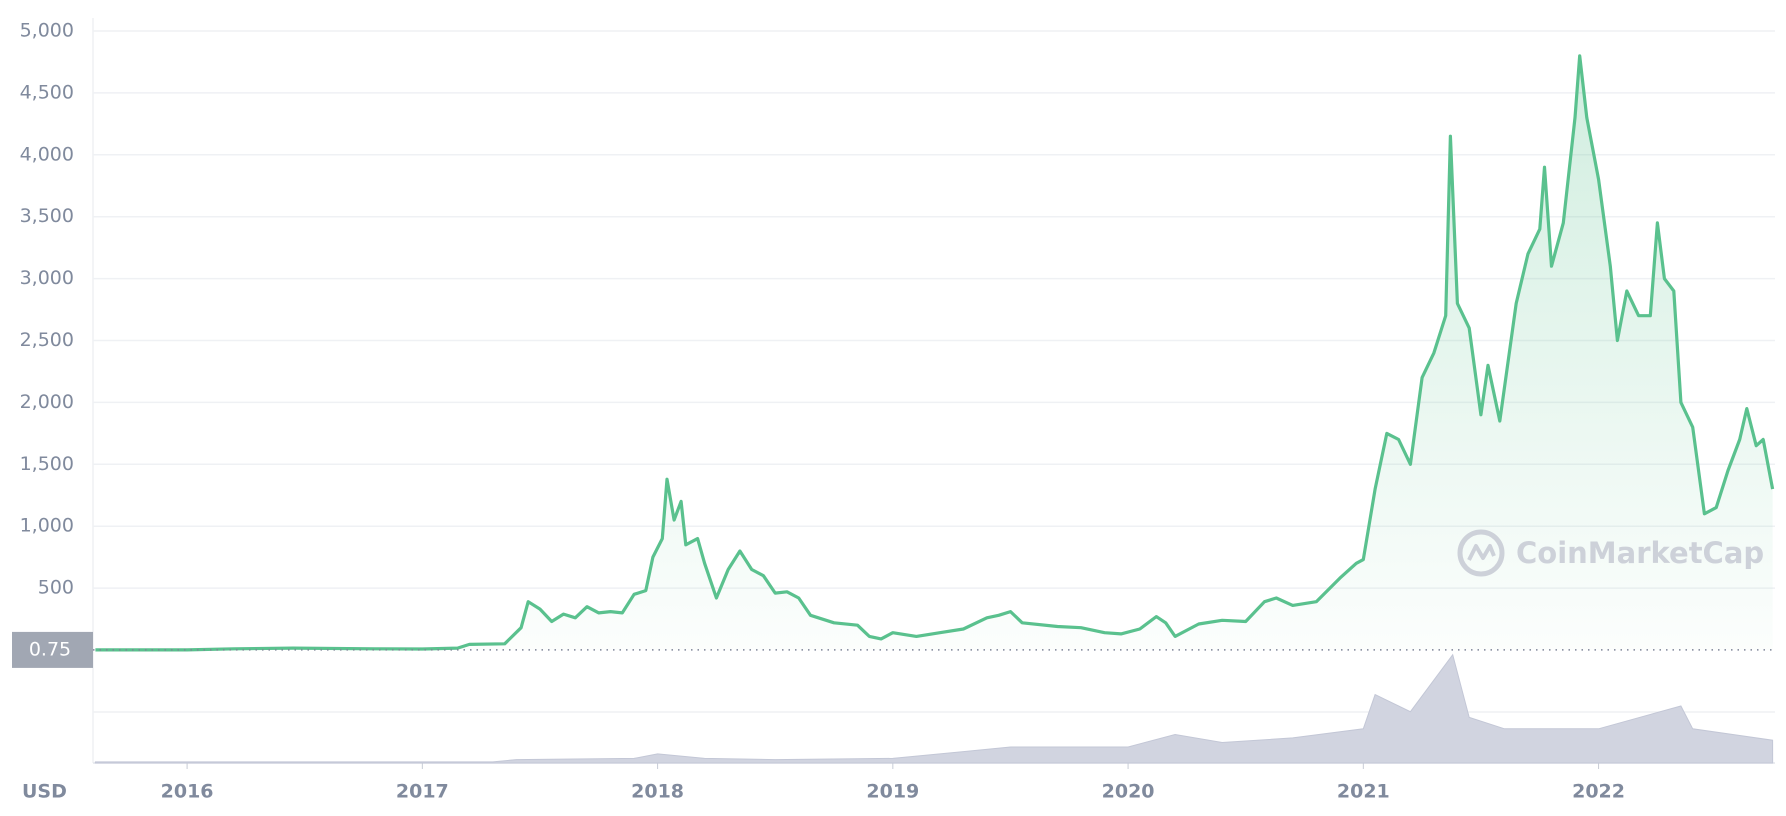 This screenshot has width=1786, height=816. What do you see at coordinates (657, 792) in the screenshot?
I see `x-tick-label: 2018` at bounding box center [657, 792].